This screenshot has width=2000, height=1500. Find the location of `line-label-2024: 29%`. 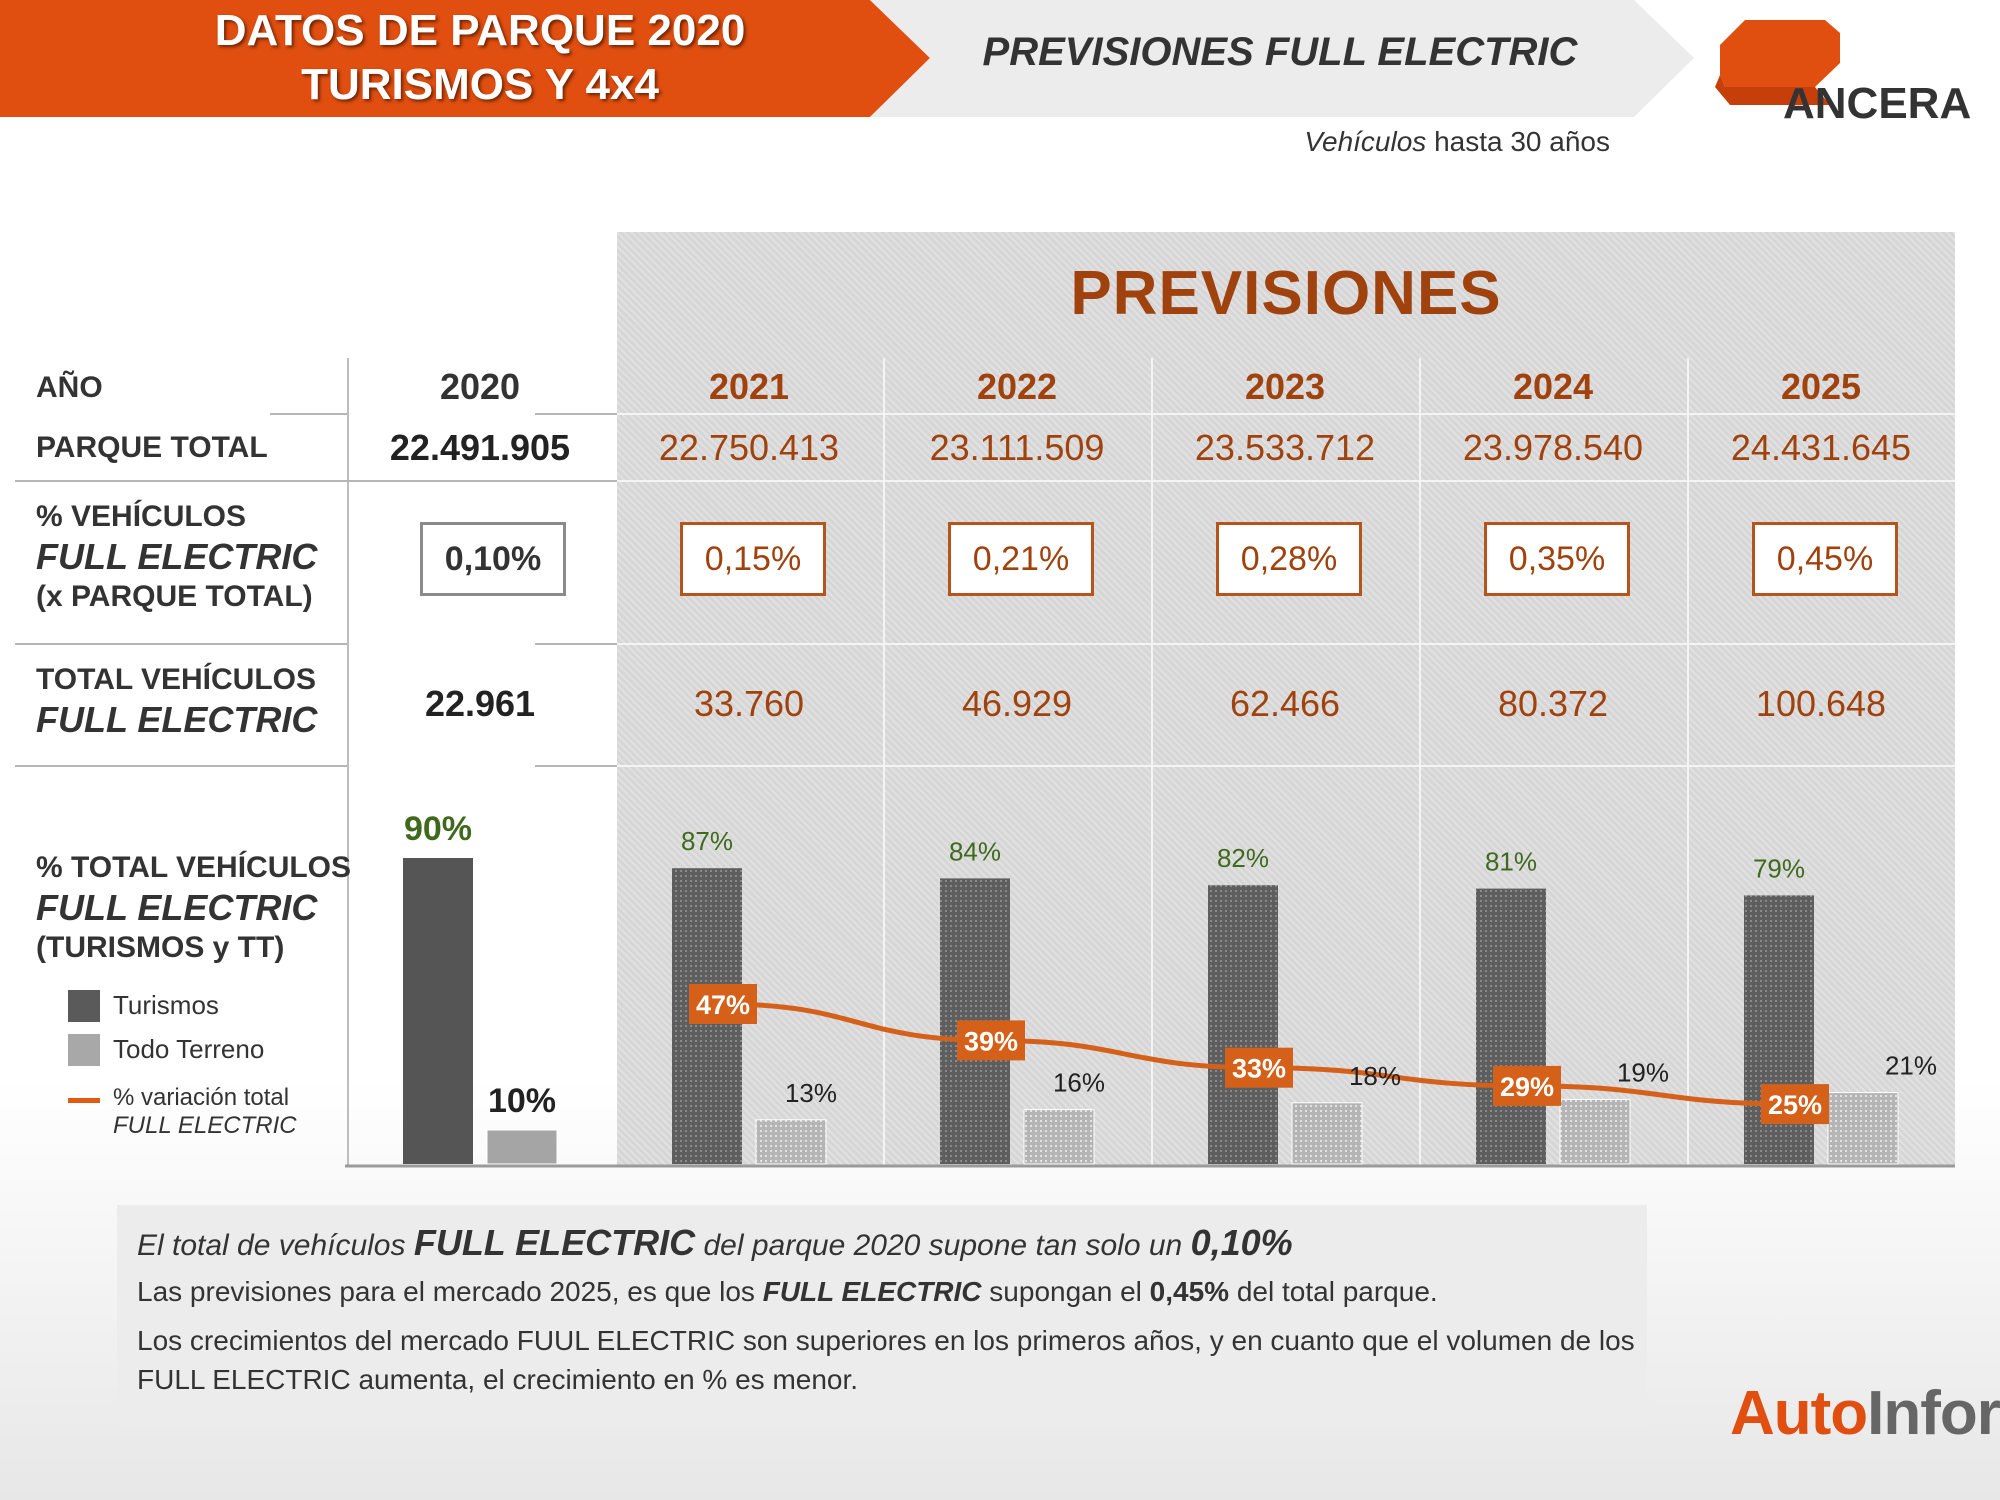

line-label-2024: 29% is located at coordinates (1527, 1087).